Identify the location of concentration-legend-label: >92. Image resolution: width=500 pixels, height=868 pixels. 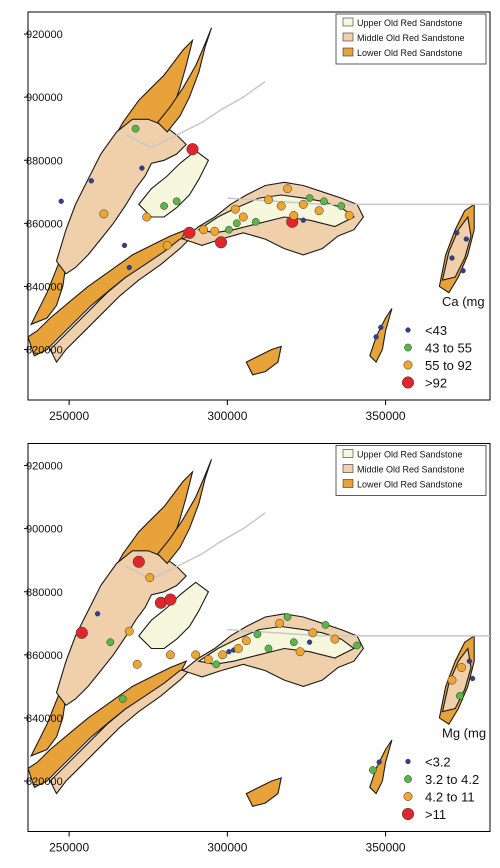
(436, 383).